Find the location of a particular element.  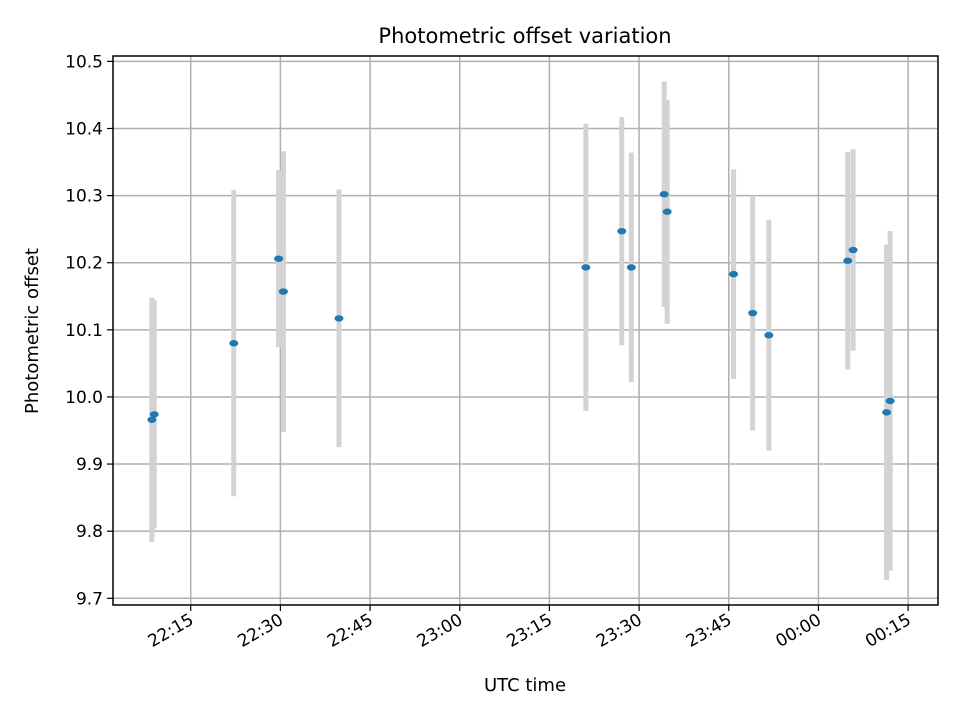

x-tick-label: 00:15 is located at coordinates (888, 631).